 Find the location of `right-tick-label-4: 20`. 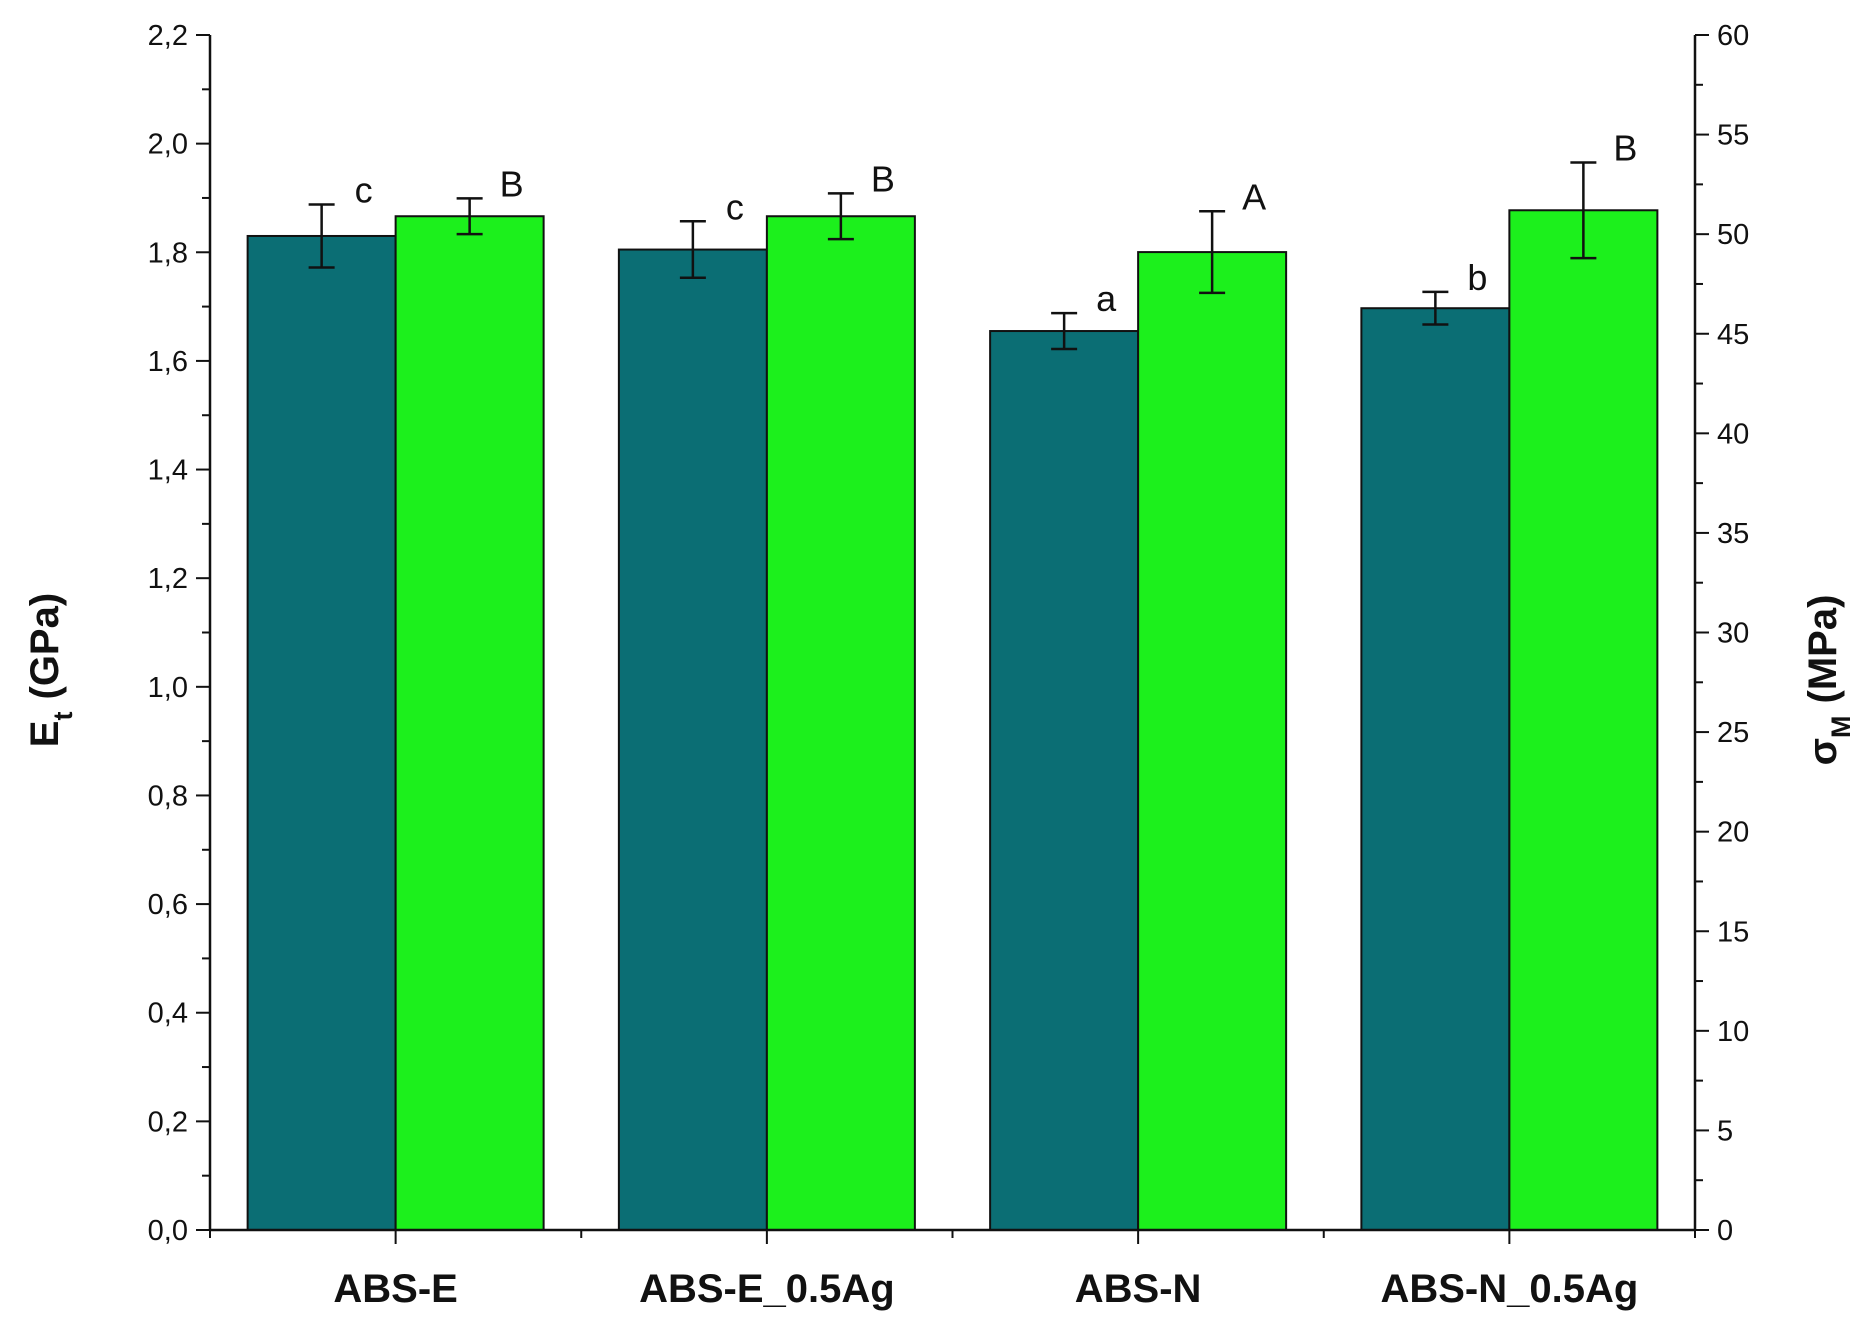

right-tick-label-4: 20 is located at coordinates (1733, 833).